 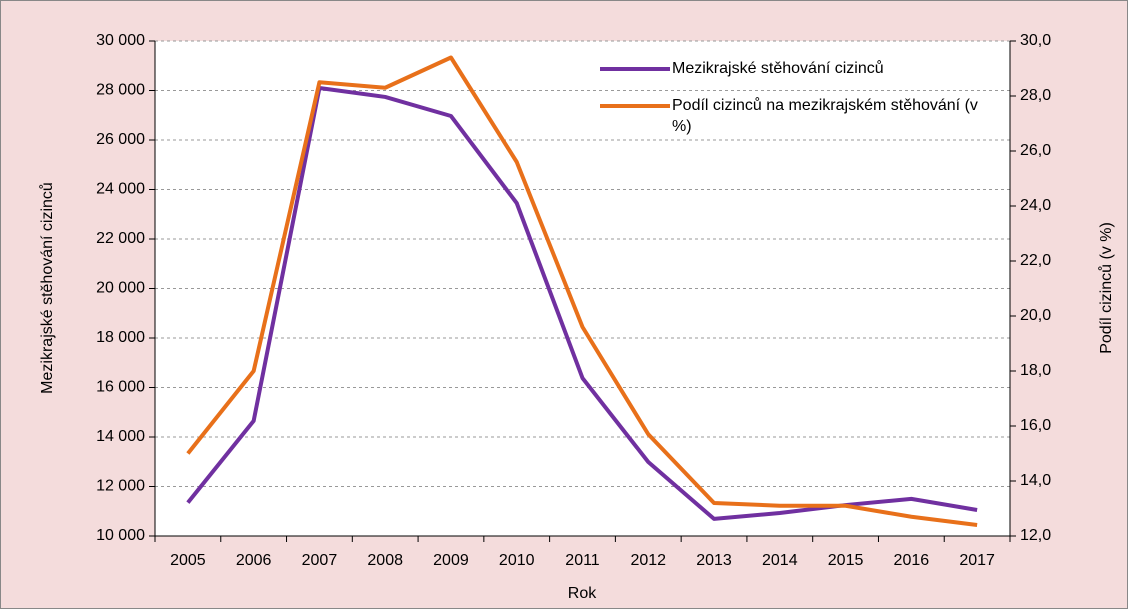 I want to click on x-tick-label: 2008, so click(x=385, y=560).